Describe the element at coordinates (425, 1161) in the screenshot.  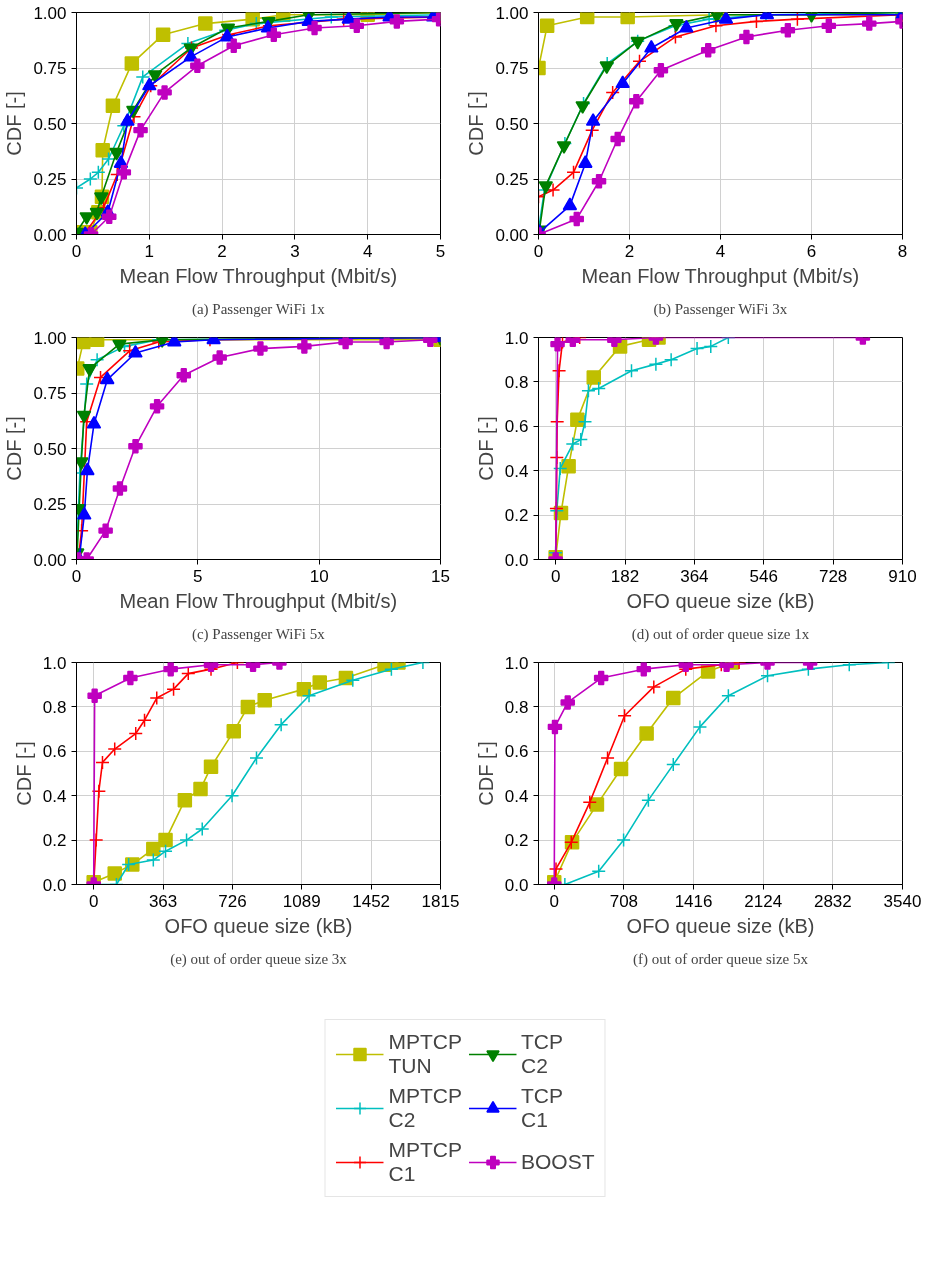
I see `legend-label: MPTCP C1` at that location.